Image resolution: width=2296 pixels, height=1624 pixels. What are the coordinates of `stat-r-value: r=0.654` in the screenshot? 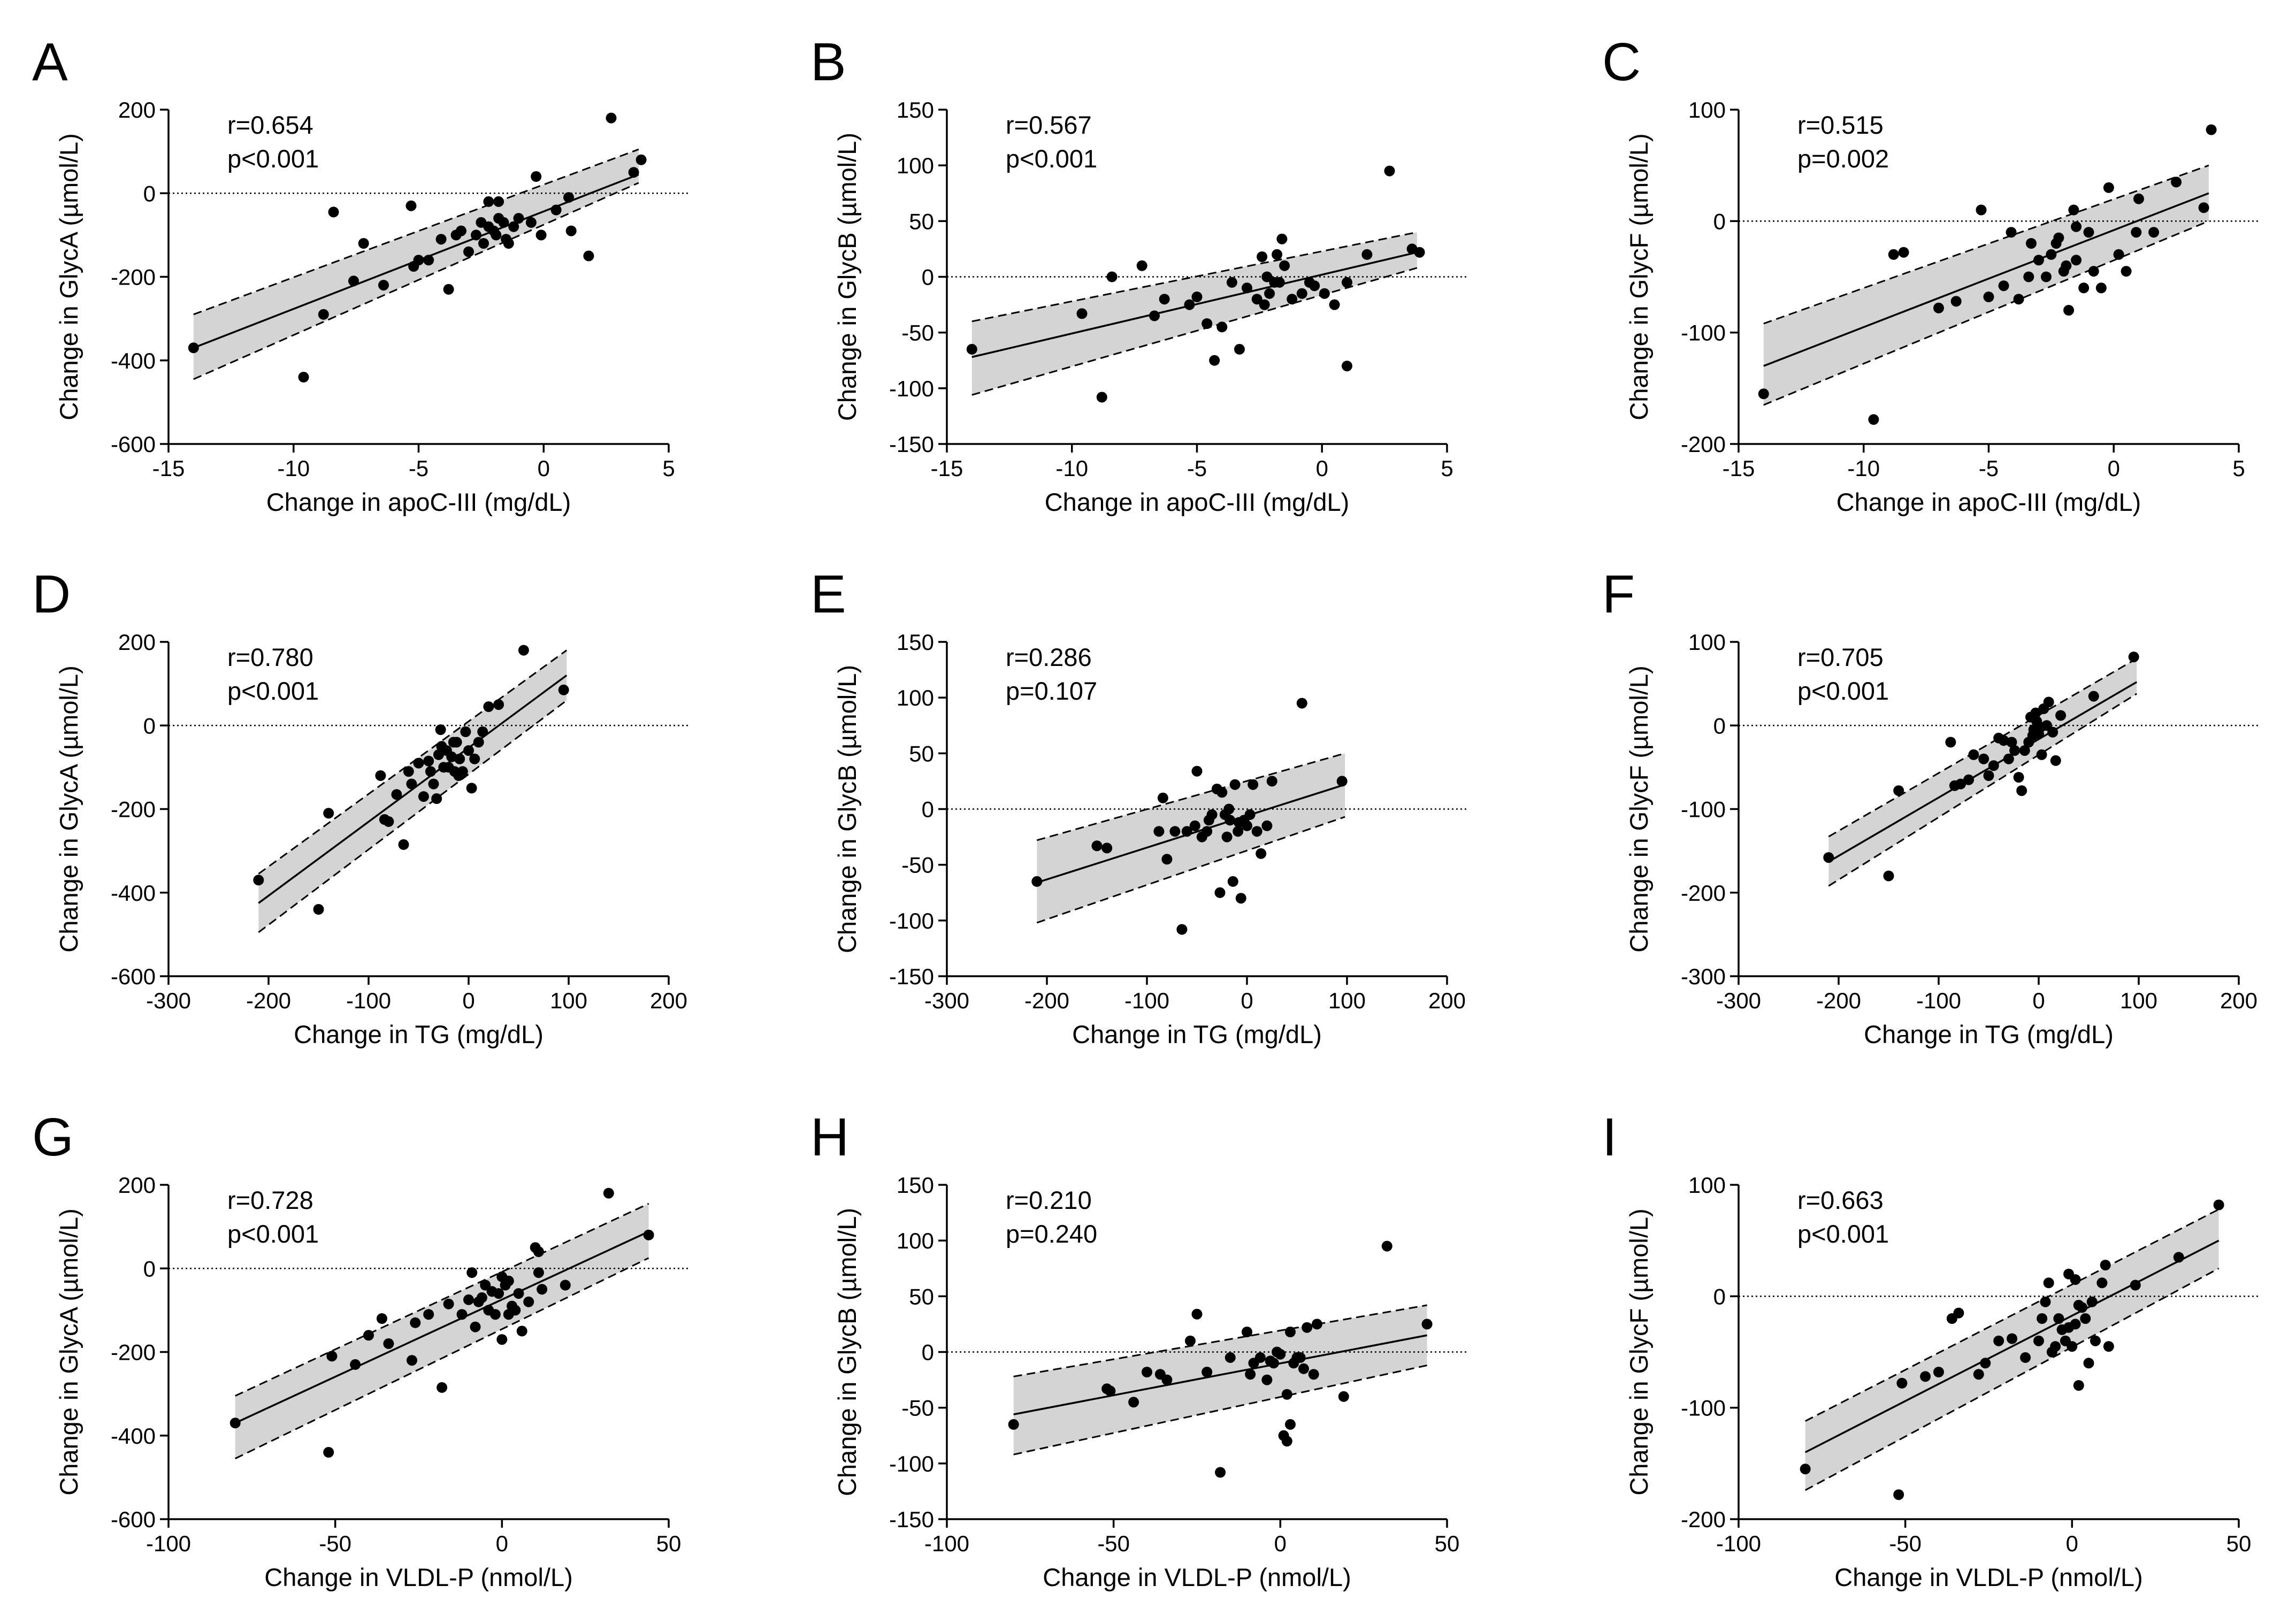 It's located at (270, 125).